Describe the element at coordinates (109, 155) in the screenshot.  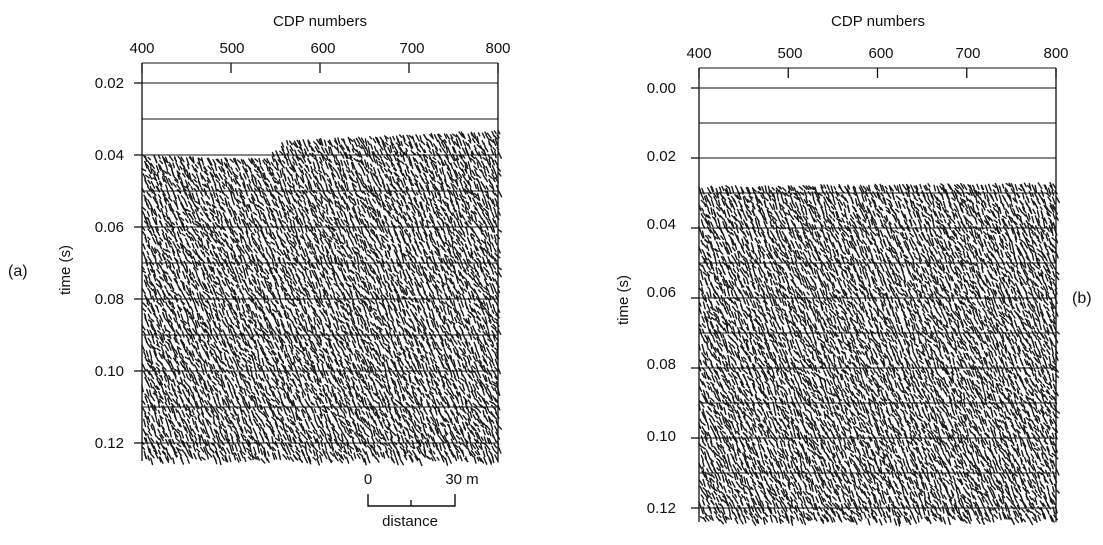
I see `panel-a-y-tick-0.04: 0.04` at that location.